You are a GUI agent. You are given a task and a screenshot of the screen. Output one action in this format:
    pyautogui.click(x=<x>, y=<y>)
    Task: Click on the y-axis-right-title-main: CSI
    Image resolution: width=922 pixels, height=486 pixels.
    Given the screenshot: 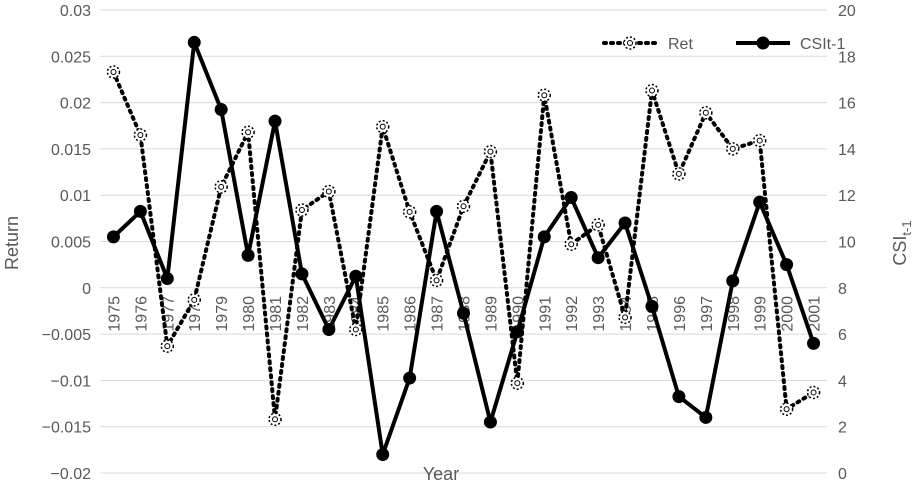 What is the action you would take?
    pyautogui.click(x=900, y=251)
    